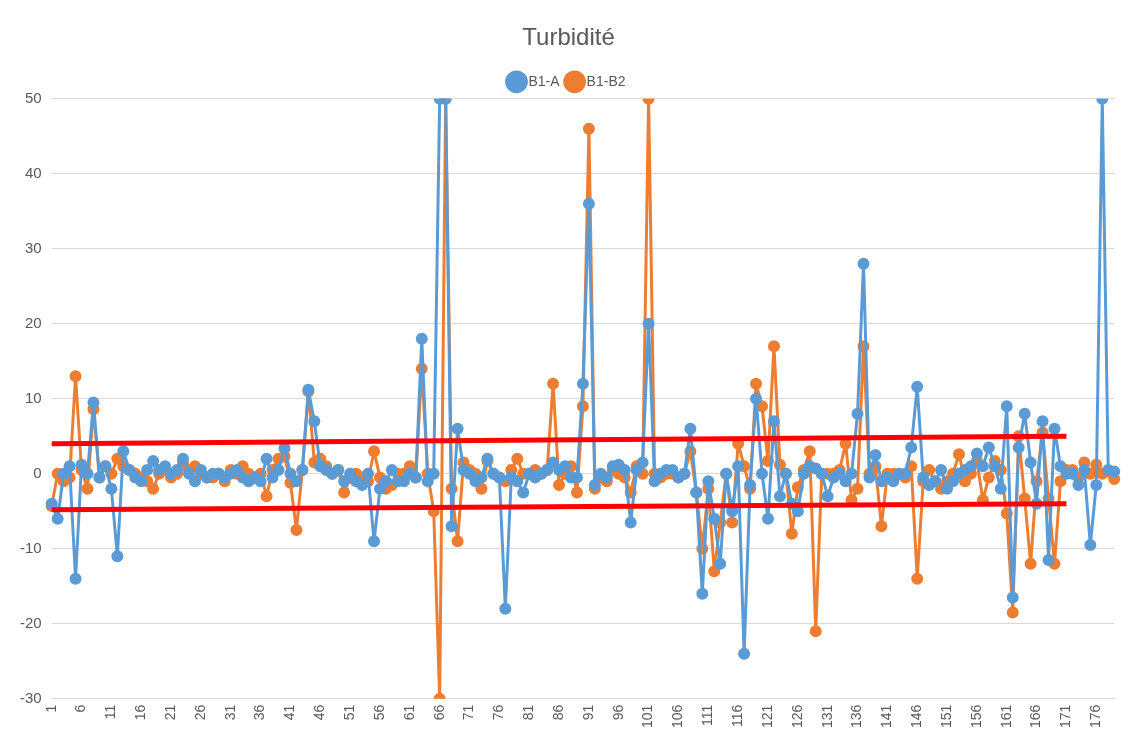  What do you see at coordinates (1065, 716) in the screenshot?
I see `x-tick-label: 171` at bounding box center [1065, 716].